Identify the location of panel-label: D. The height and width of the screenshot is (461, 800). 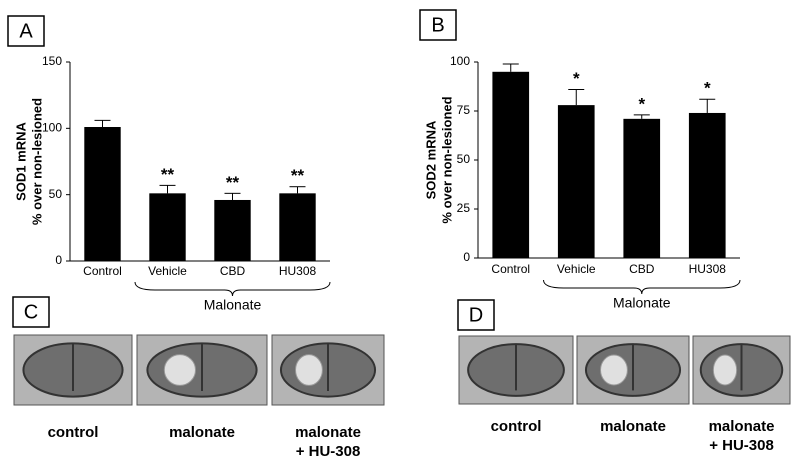
(476, 315).